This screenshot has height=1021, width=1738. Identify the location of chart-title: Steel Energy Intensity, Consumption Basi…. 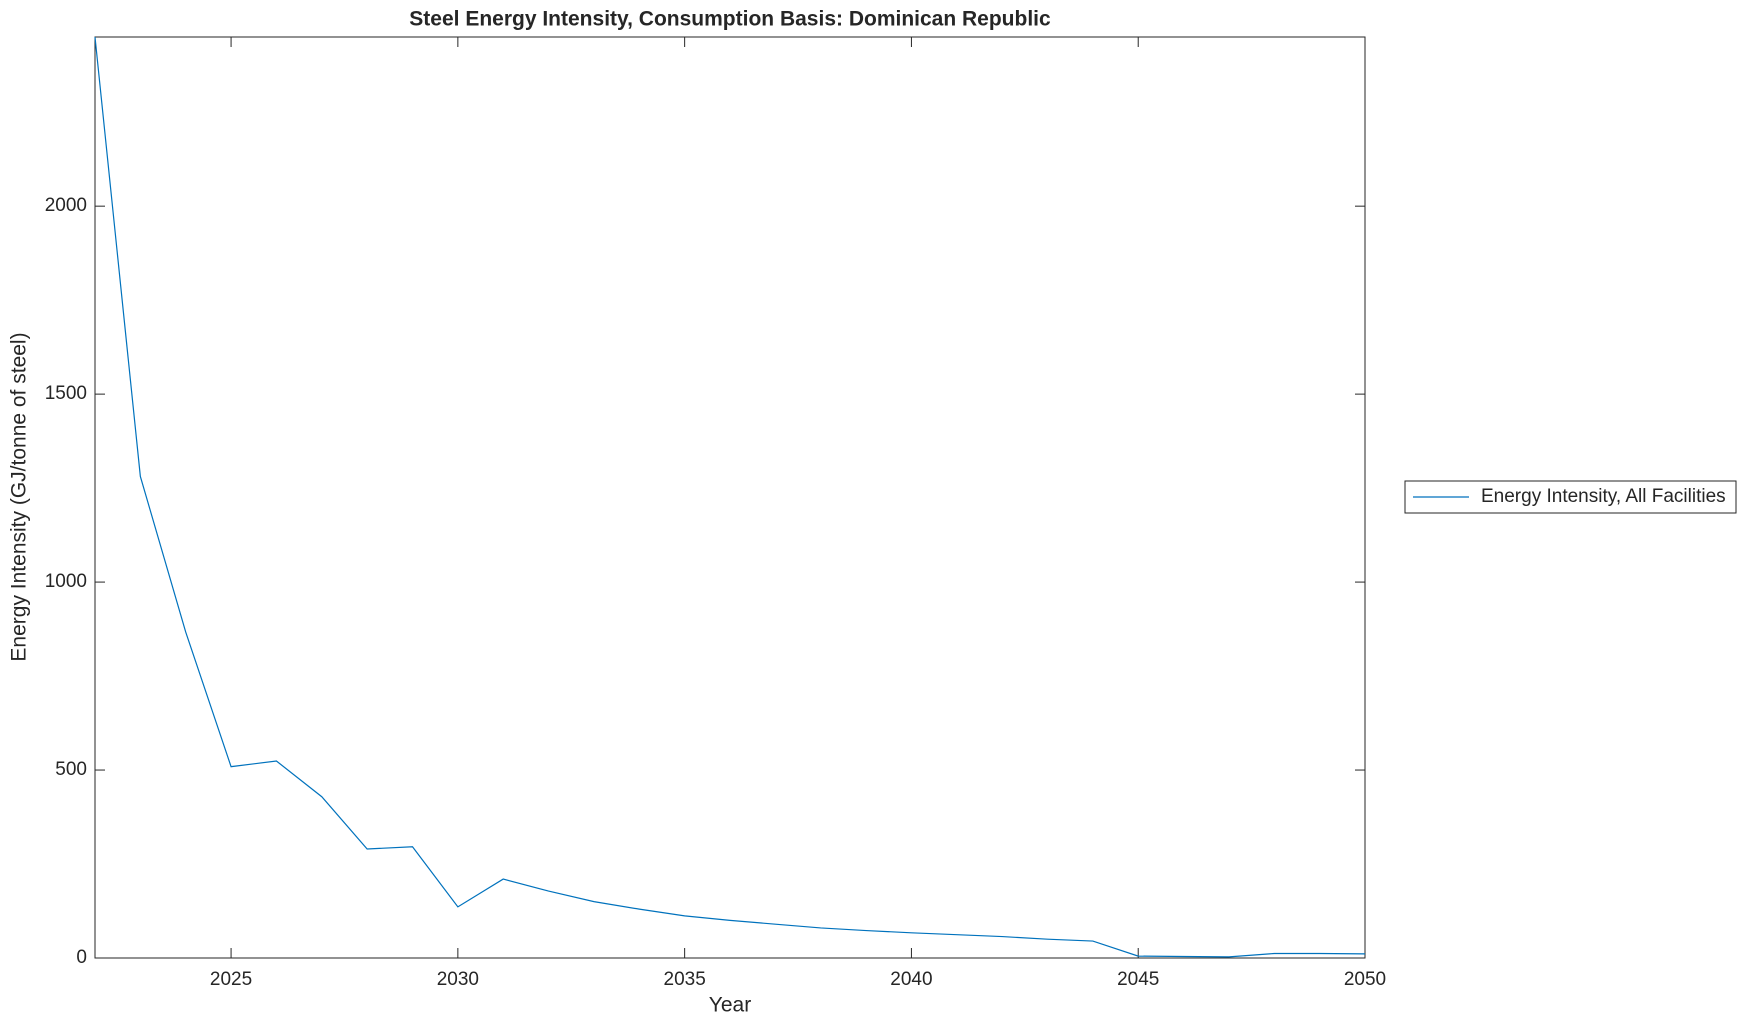
(730, 19).